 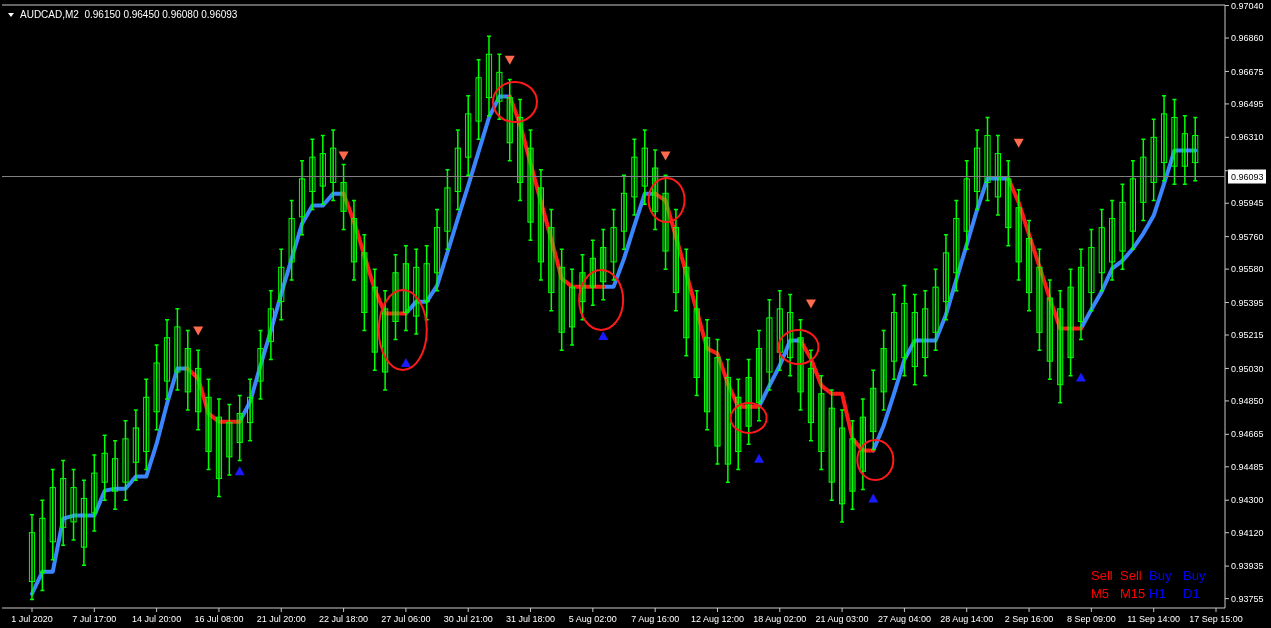 I want to click on annotation: Buy, so click(x=1194, y=575).